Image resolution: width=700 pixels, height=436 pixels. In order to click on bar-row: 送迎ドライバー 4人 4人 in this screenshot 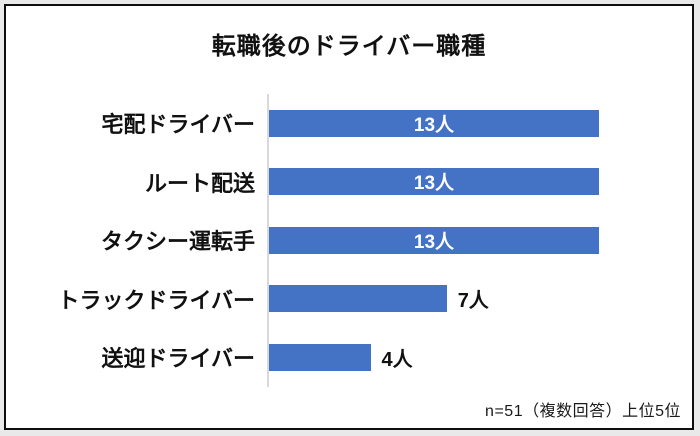, I will do `click(349, 357)`.